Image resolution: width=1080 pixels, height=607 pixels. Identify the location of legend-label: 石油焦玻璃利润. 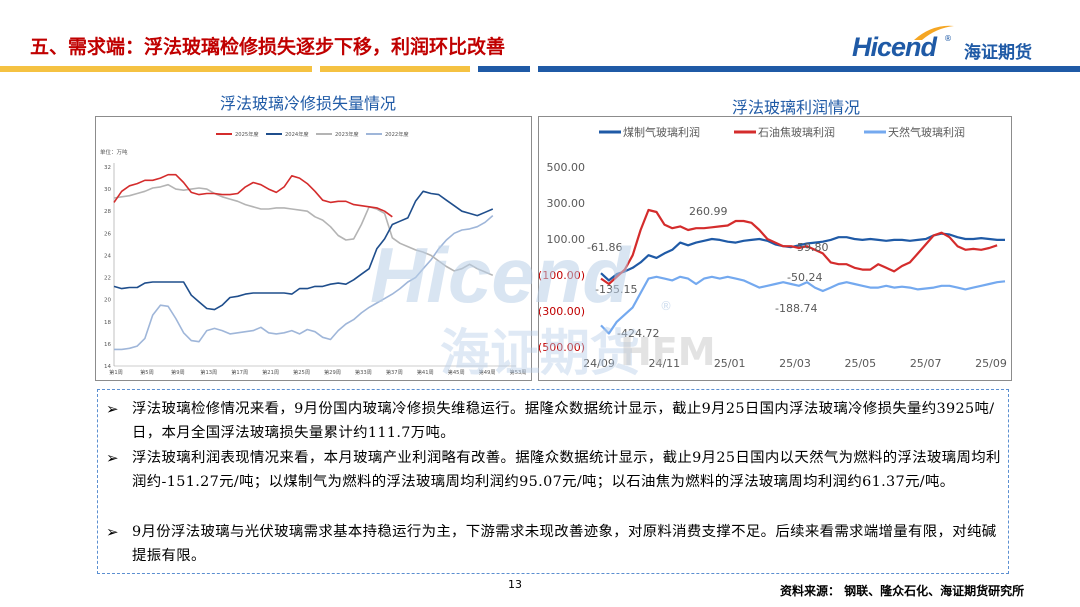
(796, 132).